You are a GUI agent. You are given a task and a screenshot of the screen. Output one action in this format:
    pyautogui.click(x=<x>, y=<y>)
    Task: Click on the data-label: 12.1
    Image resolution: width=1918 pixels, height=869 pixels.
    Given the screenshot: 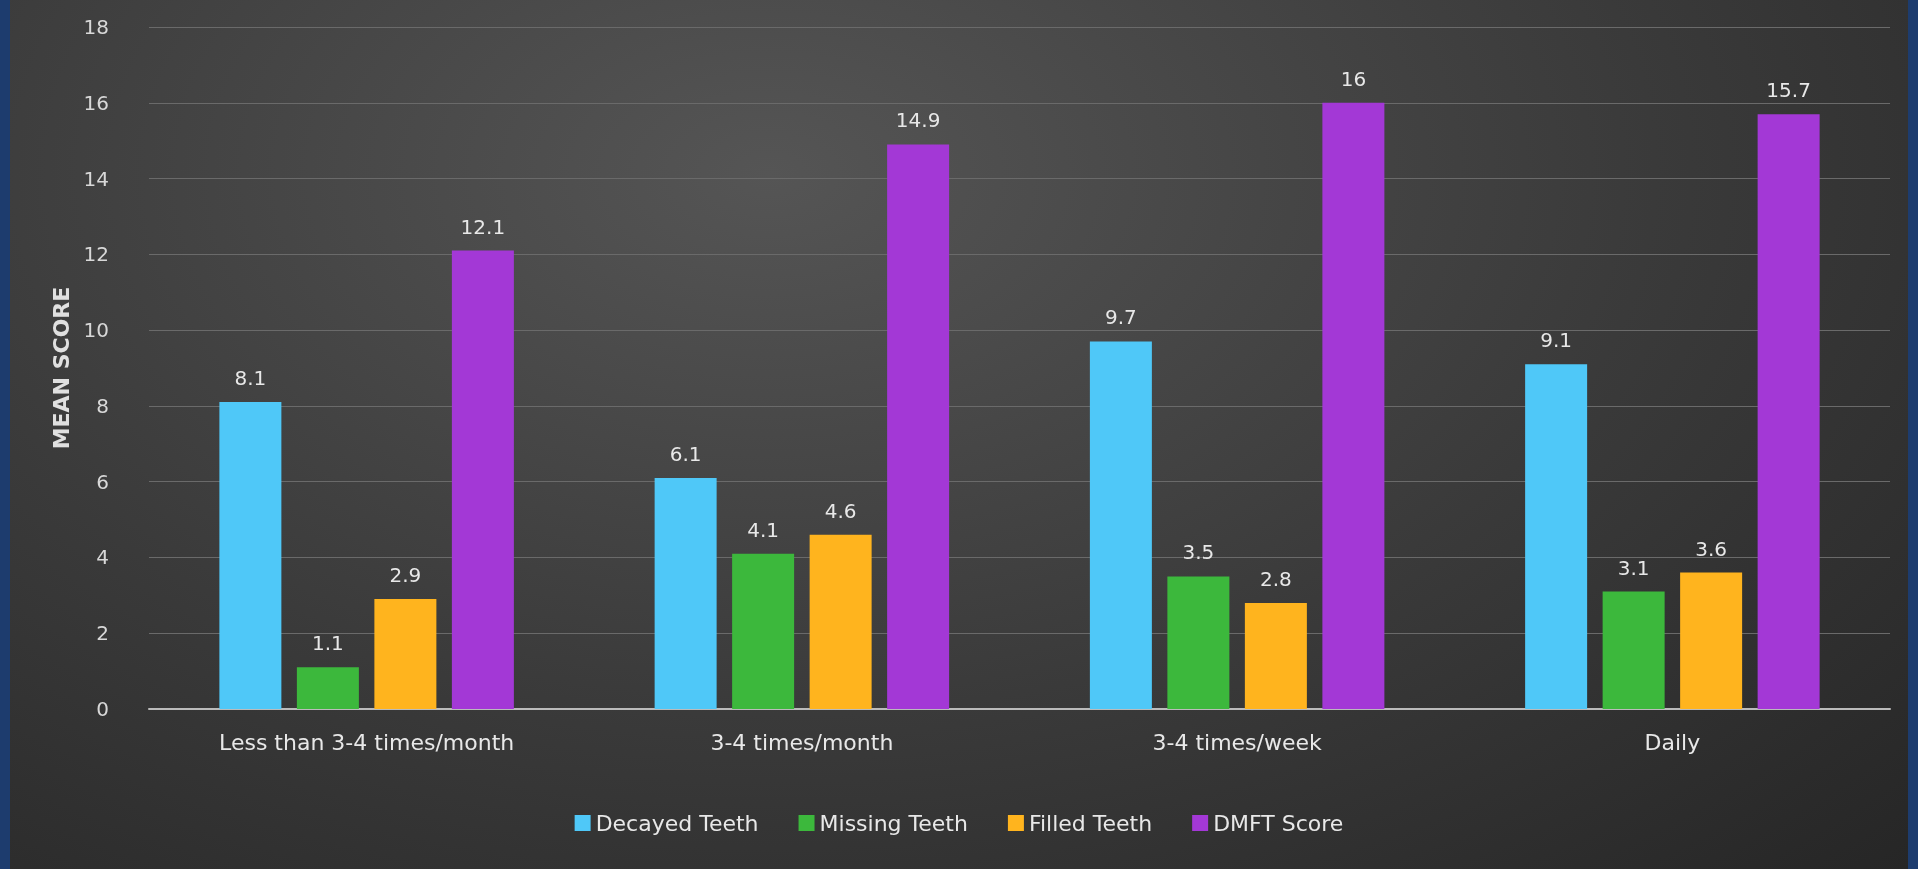 What is the action you would take?
    pyautogui.click(x=483, y=226)
    